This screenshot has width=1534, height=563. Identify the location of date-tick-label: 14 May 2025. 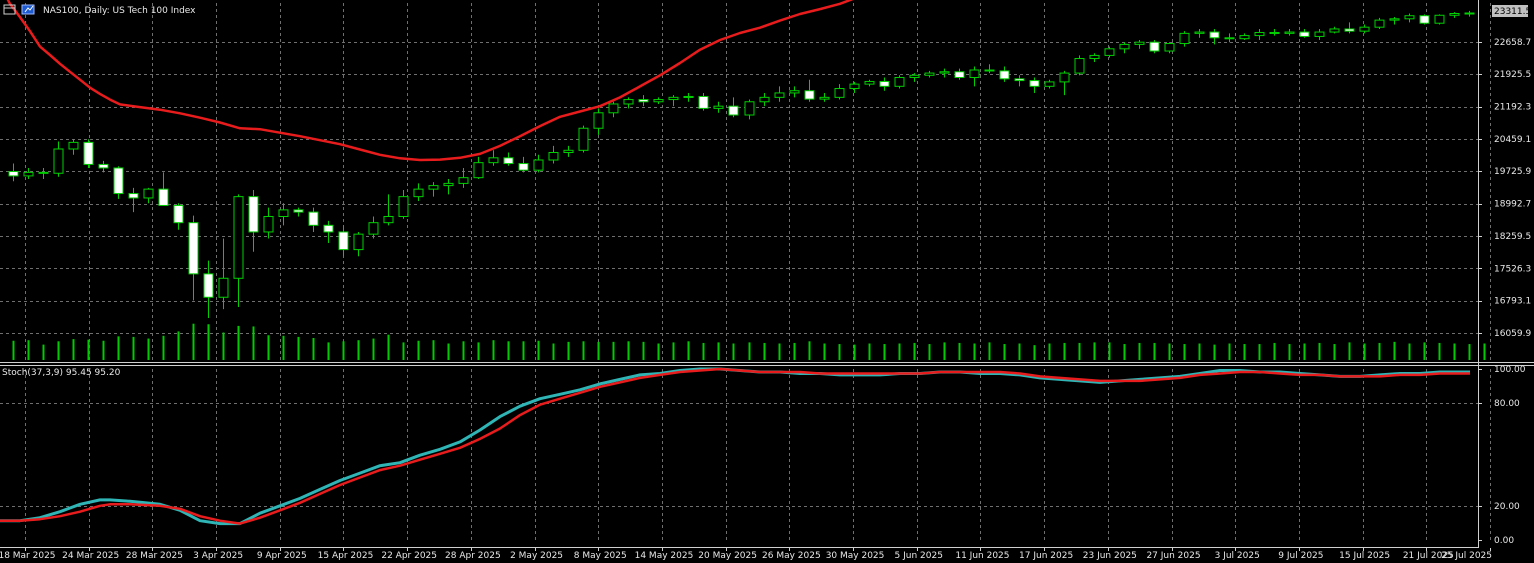
(664, 556).